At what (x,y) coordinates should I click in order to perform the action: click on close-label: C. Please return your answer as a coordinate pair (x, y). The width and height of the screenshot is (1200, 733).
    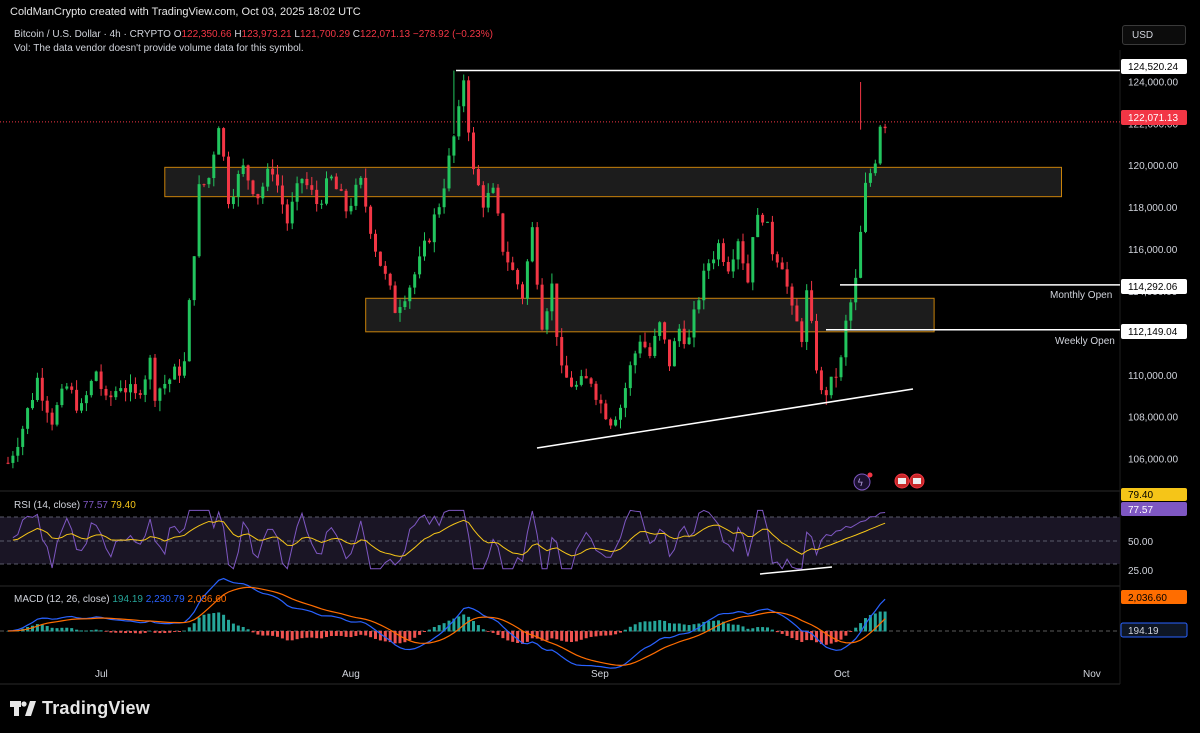
    Looking at the image, I should click on (356, 34).